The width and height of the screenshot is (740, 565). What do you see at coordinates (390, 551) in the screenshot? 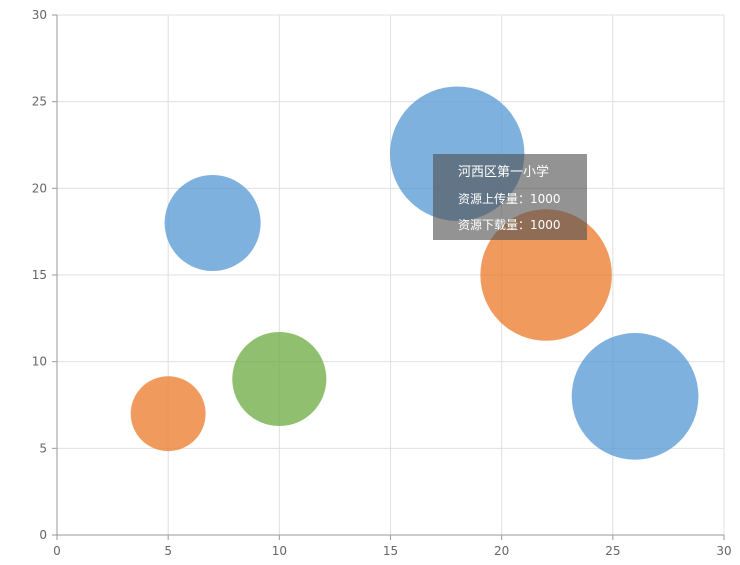
I see `x-tick-label: 15` at bounding box center [390, 551].